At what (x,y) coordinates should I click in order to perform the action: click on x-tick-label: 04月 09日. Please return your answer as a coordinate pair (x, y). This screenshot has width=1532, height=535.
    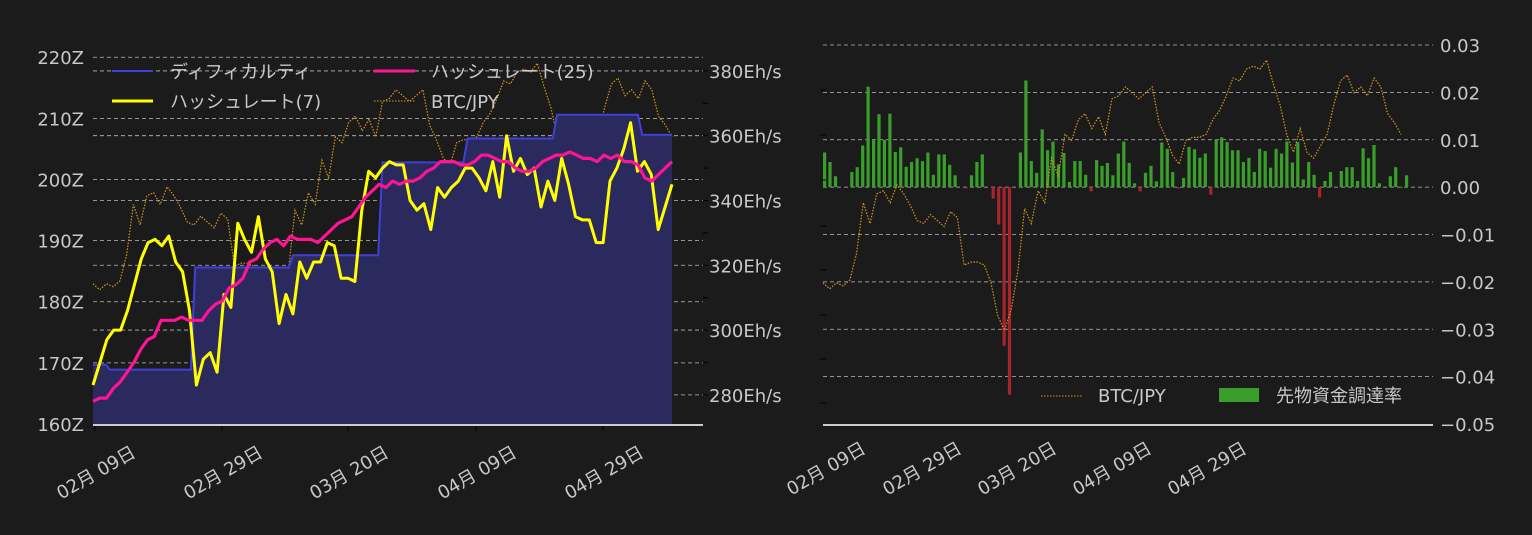
    Looking at the image, I should click on (1112, 469).